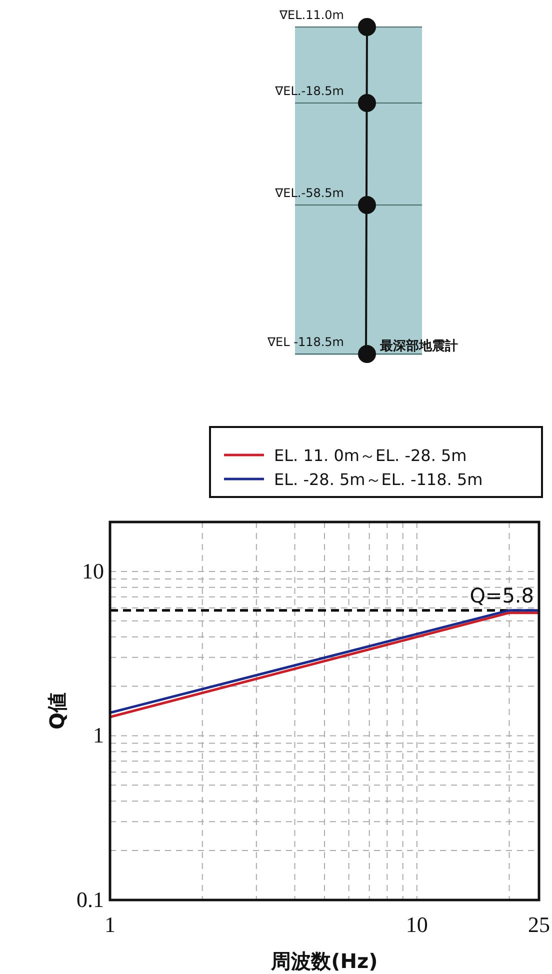 This screenshot has height=974, width=552. What do you see at coordinates (309, 193) in the screenshot?
I see `text: ∇EL.-58.5m` at bounding box center [309, 193].